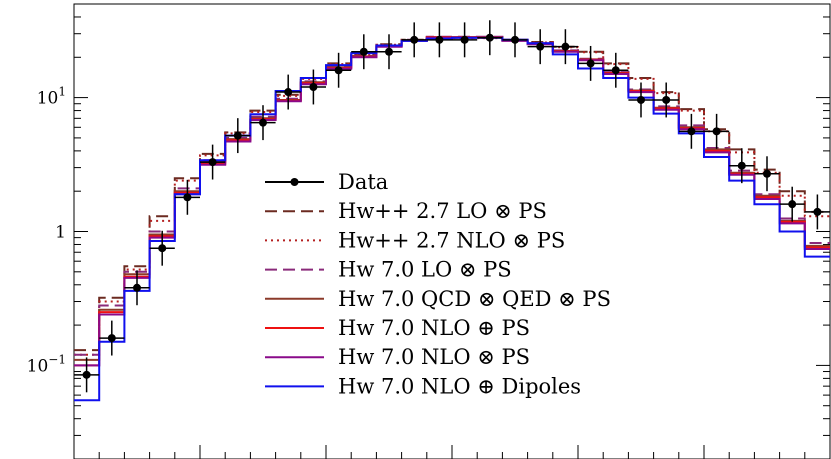 The image size is (831, 459). I want to click on legend-label: Data, so click(363, 182).